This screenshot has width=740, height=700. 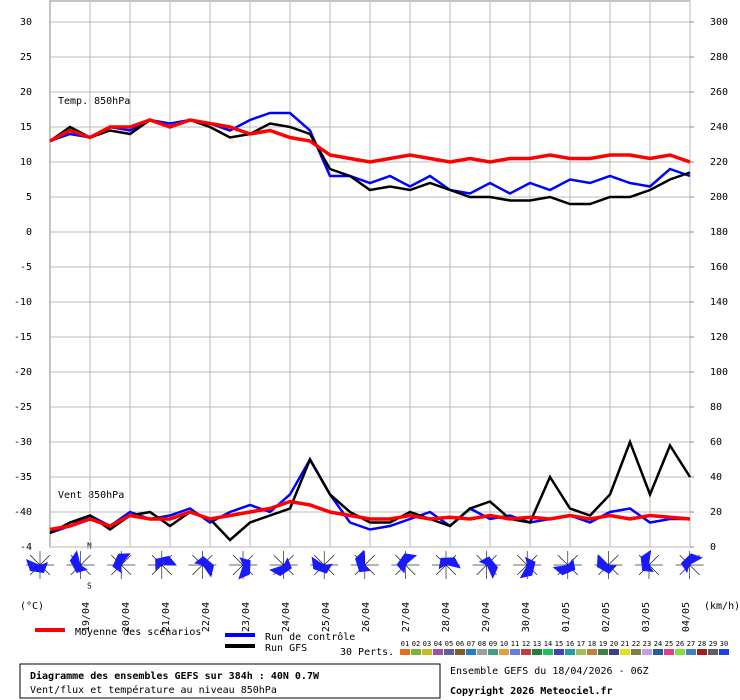 I want to click on legend-label: 07, so click(x=471, y=644).